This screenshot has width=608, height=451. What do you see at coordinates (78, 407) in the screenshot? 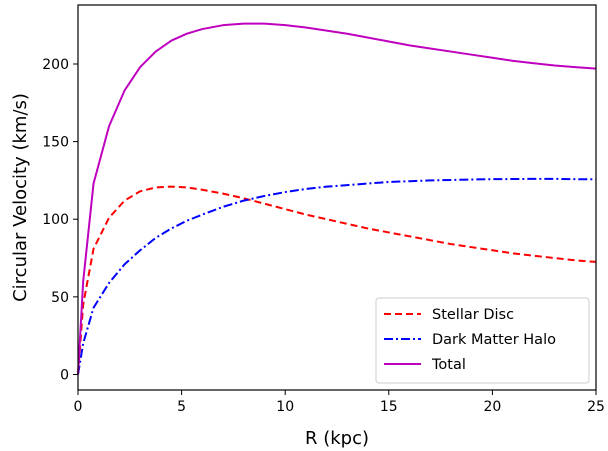
I see `x-tick-label-0: 0` at bounding box center [78, 407].